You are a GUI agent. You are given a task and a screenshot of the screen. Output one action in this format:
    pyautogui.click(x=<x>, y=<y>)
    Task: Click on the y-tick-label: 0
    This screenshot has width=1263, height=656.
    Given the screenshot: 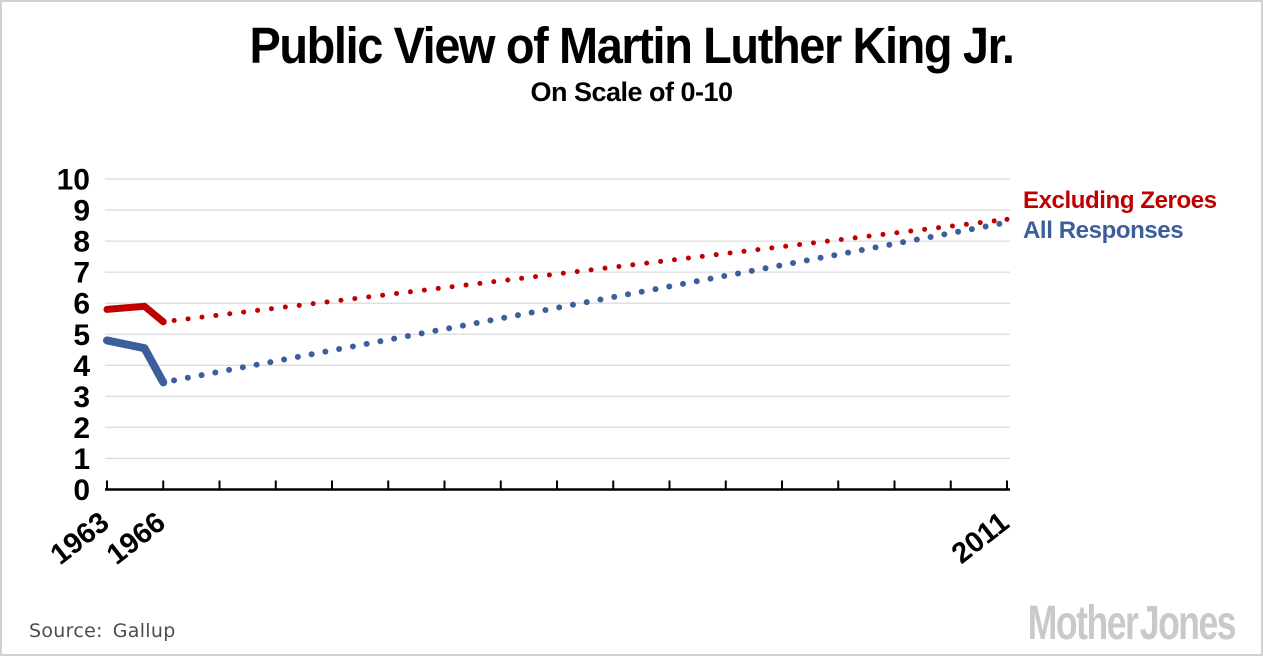 What is the action you would take?
    pyautogui.click(x=81, y=490)
    